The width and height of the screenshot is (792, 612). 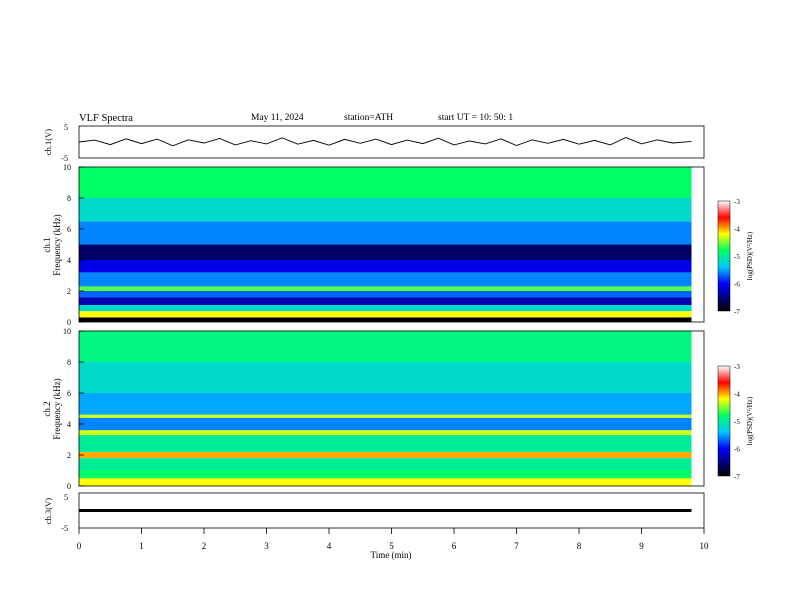 What do you see at coordinates (57, 244) in the screenshot?
I see `ch1-ylabel-frequency: Frequency (kHz)` at bounding box center [57, 244].